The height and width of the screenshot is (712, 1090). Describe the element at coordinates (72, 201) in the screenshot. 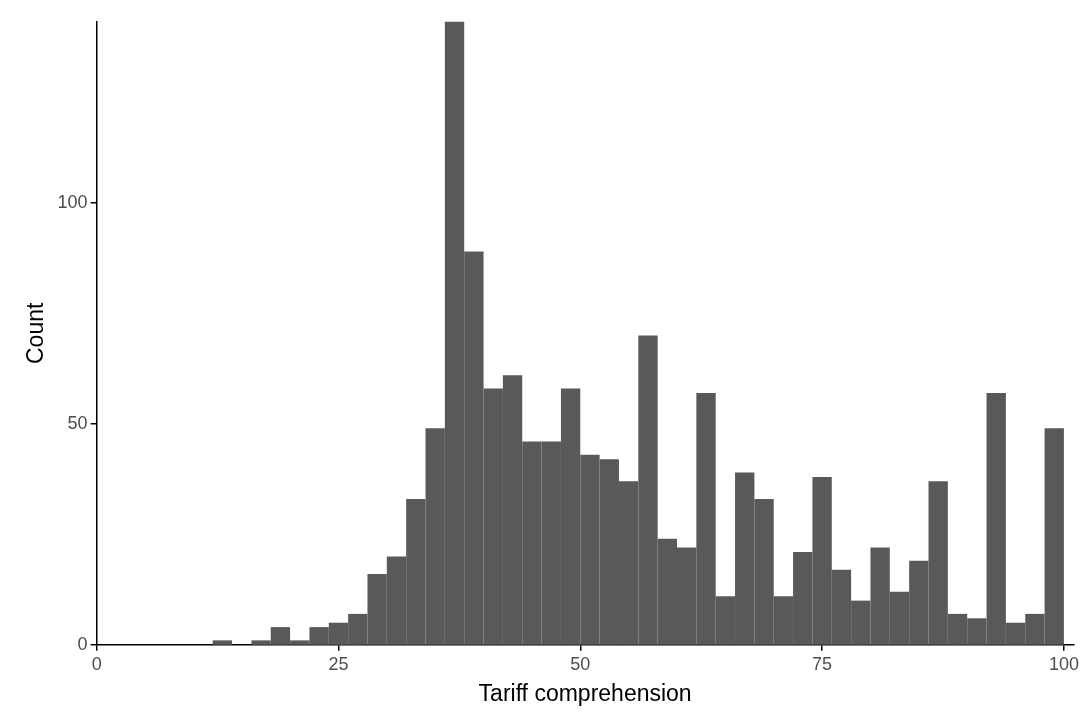

I see `y-tick-label: 100` at that location.